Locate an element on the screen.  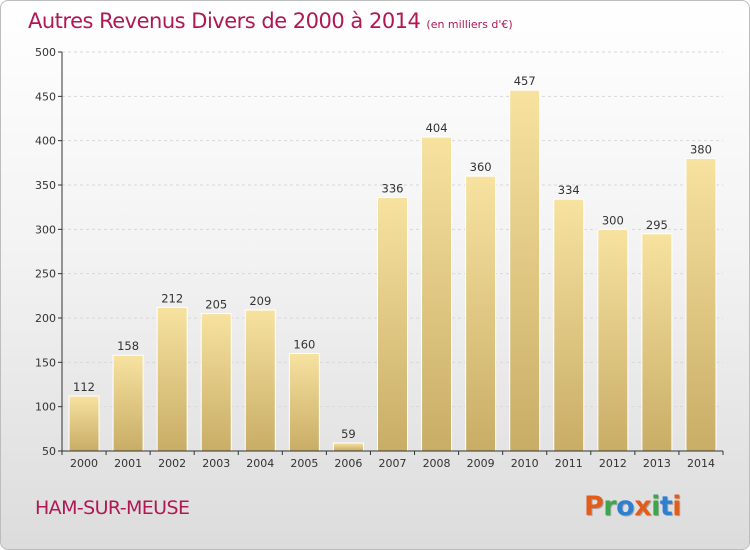
bar-2005 is located at coordinates (304, 402).